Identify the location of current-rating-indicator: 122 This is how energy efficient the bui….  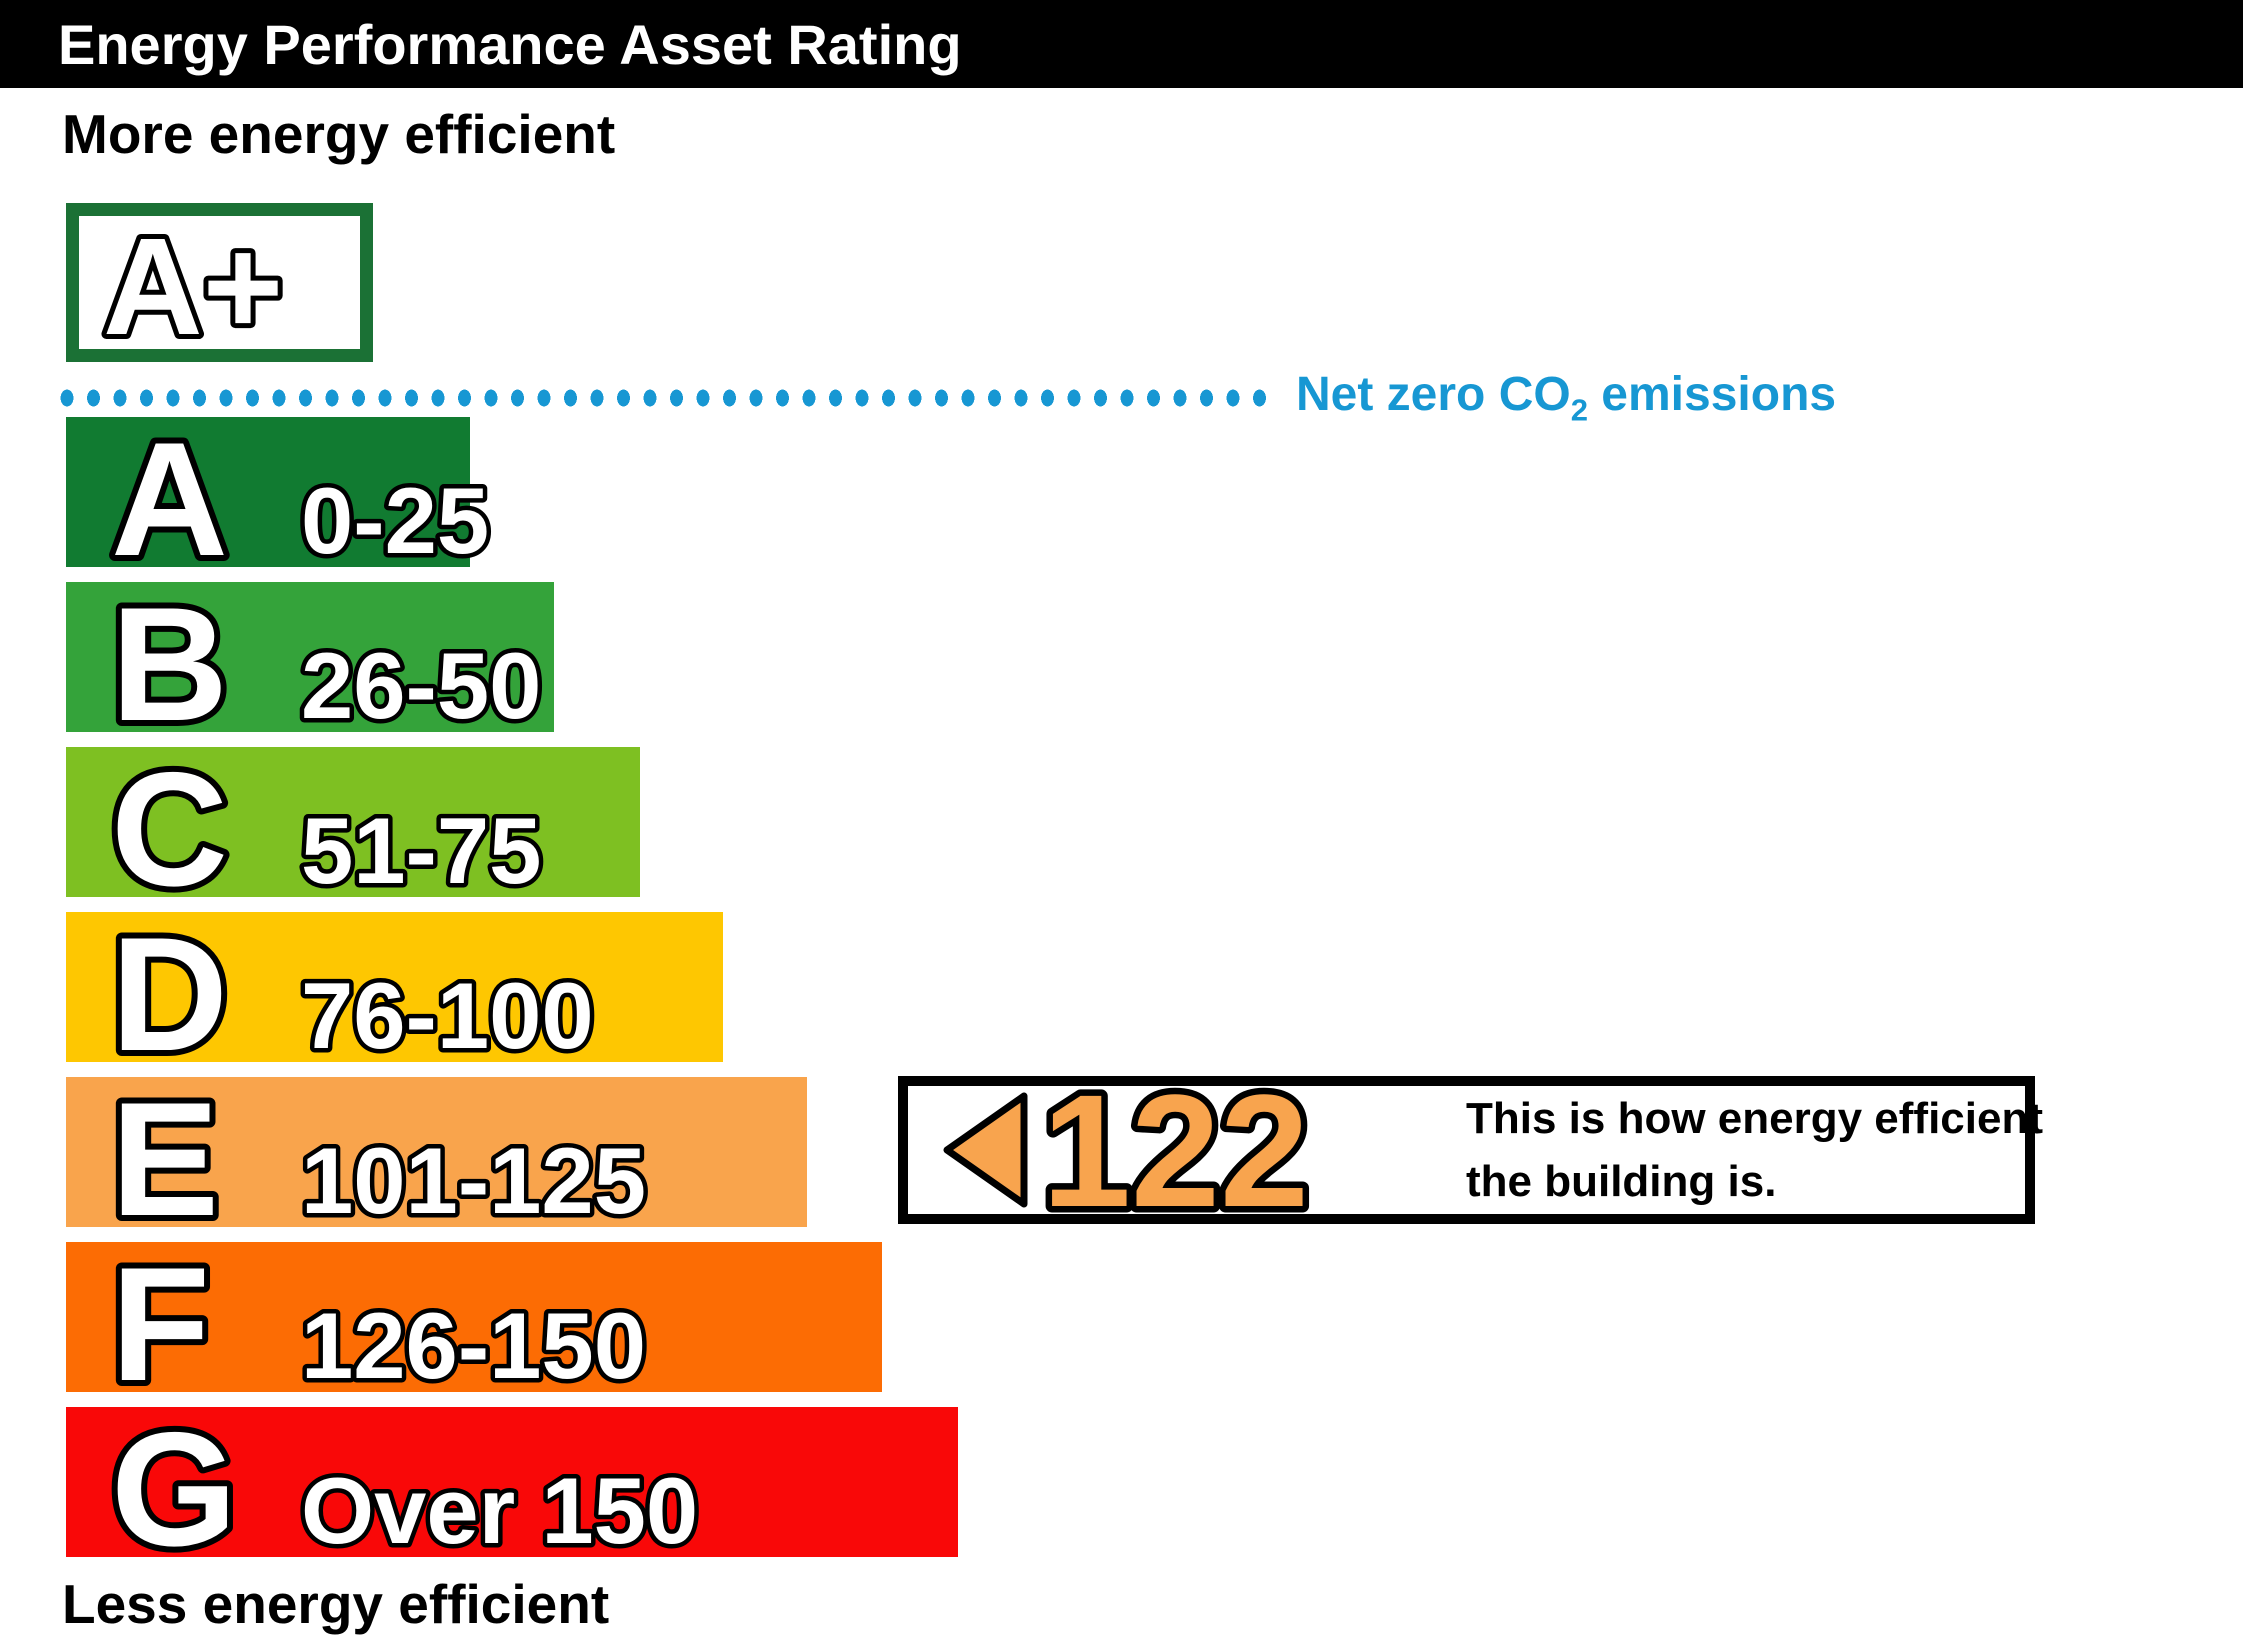
(1470, 1150).